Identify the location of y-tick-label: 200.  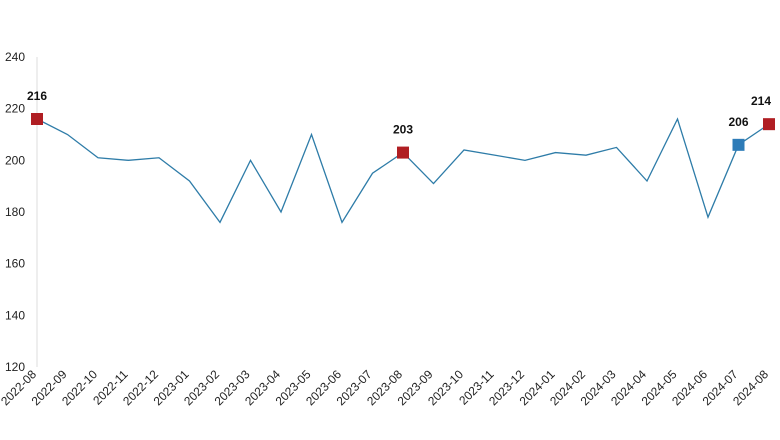
(15, 160).